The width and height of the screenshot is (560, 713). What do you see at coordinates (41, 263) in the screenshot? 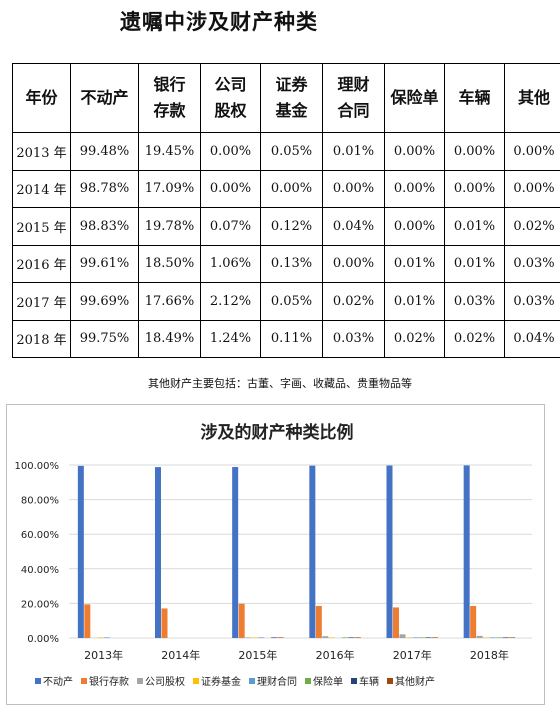
I see `table-cell: 2016 年` at bounding box center [41, 263].